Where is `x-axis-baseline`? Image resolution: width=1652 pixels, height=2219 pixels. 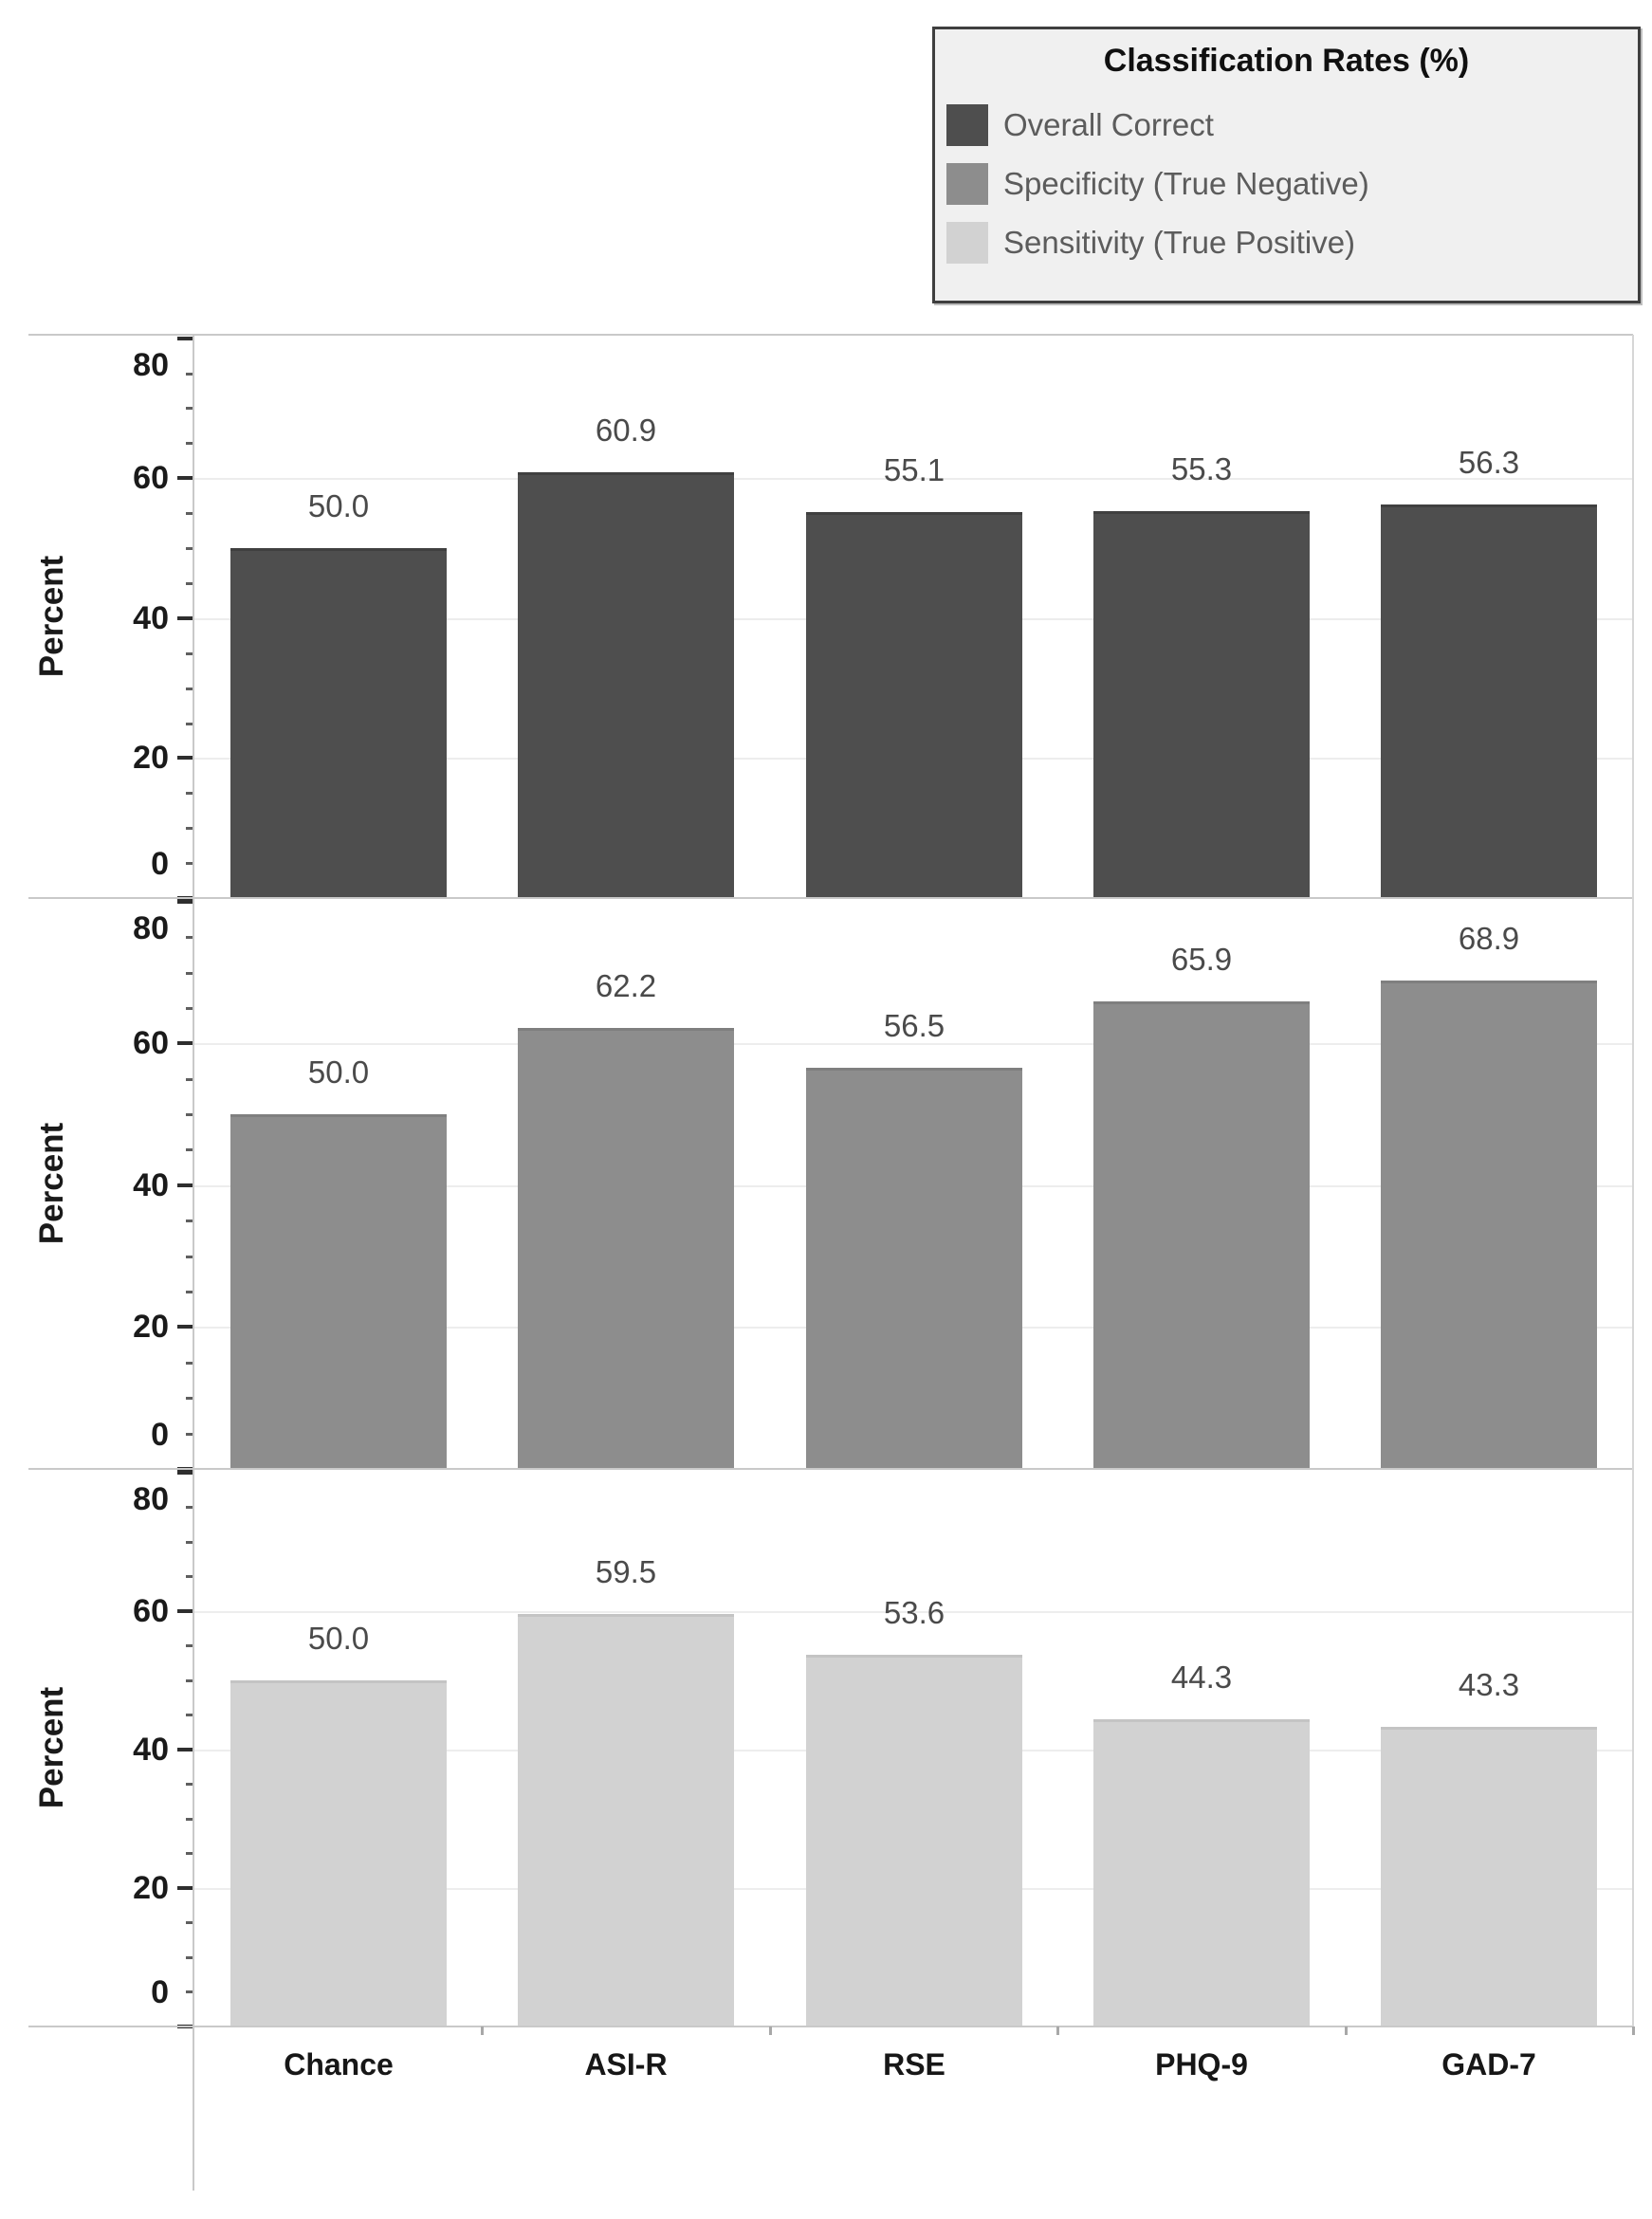 x-axis-baseline is located at coordinates (830, 2026).